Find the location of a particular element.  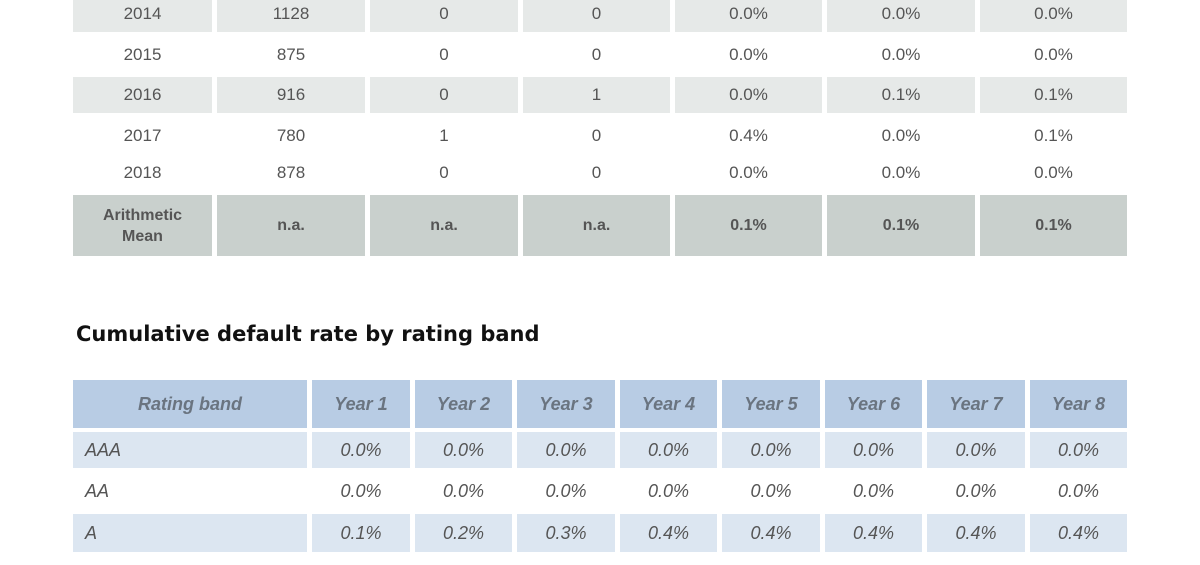

header-cell: Rating band is located at coordinates (190, 404).